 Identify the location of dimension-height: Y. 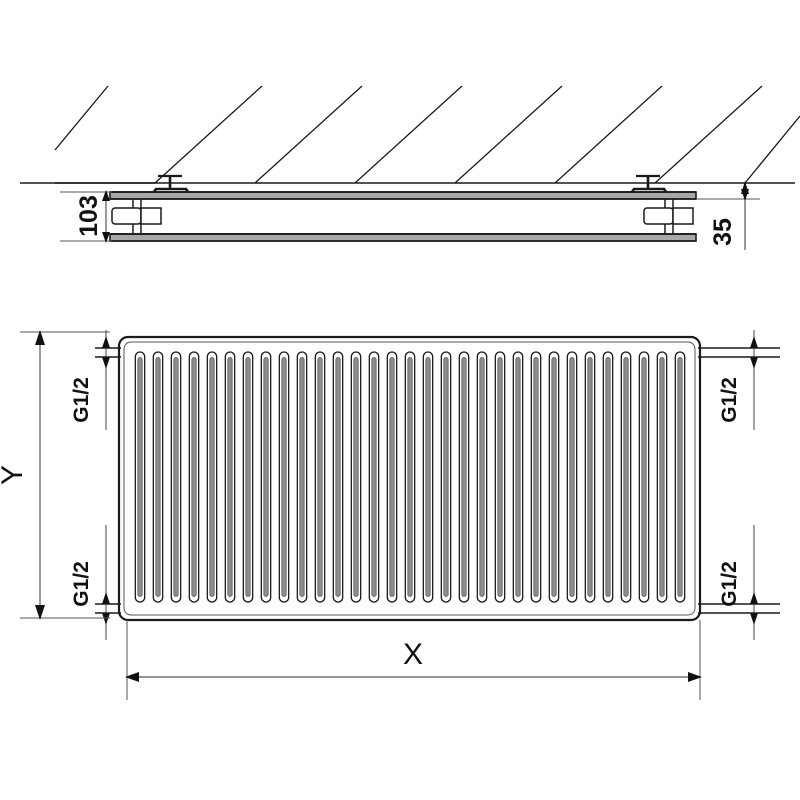
(22, 475).